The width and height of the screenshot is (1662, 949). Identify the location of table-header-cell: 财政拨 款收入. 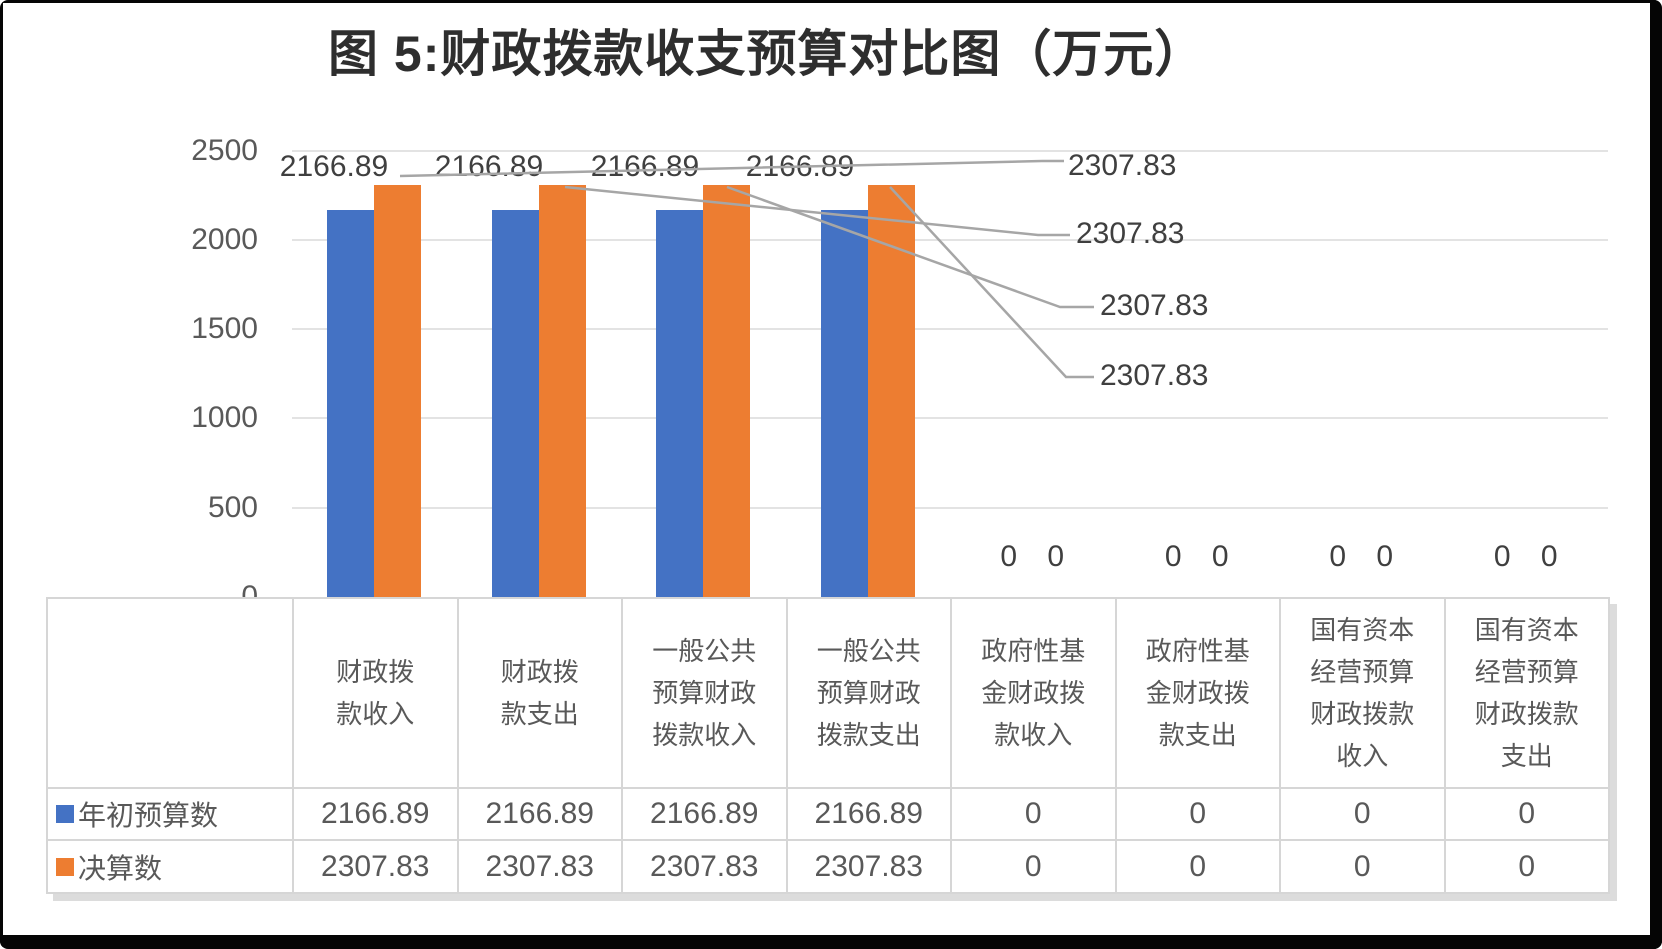
(375, 693).